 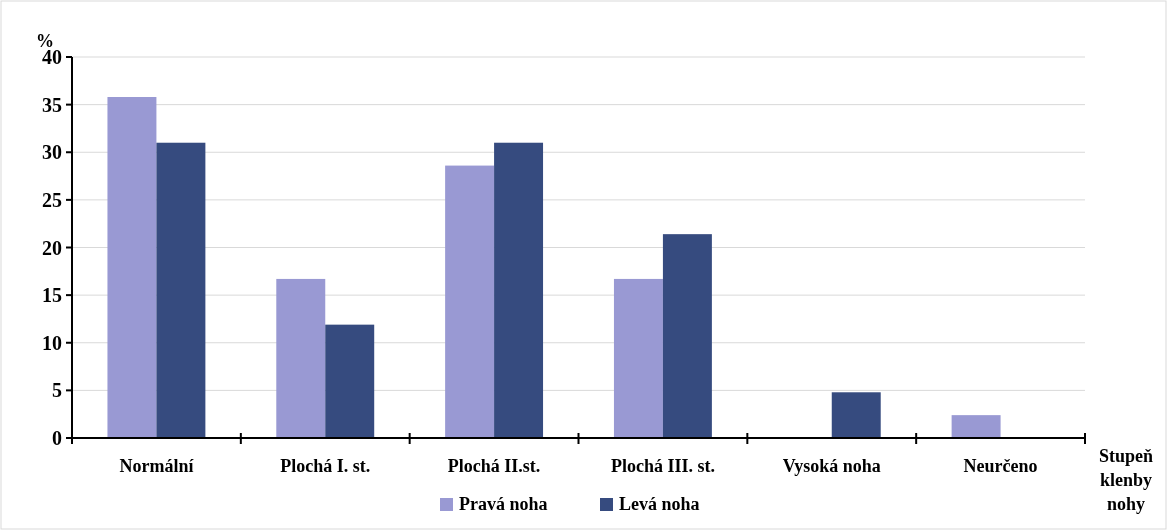 What do you see at coordinates (57, 390) in the screenshot?
I see `y-tick-label: 5` at bounding box center [57, 390].